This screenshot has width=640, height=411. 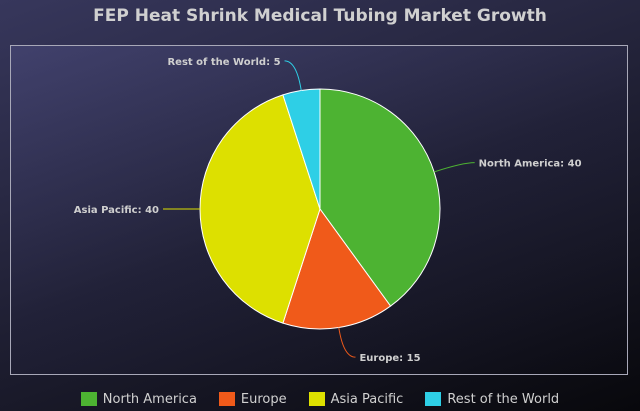 What do you see at coordinates (263, 399) in the screenshot?
I see `legend-label: Europe` at bounding box center [263, 399].